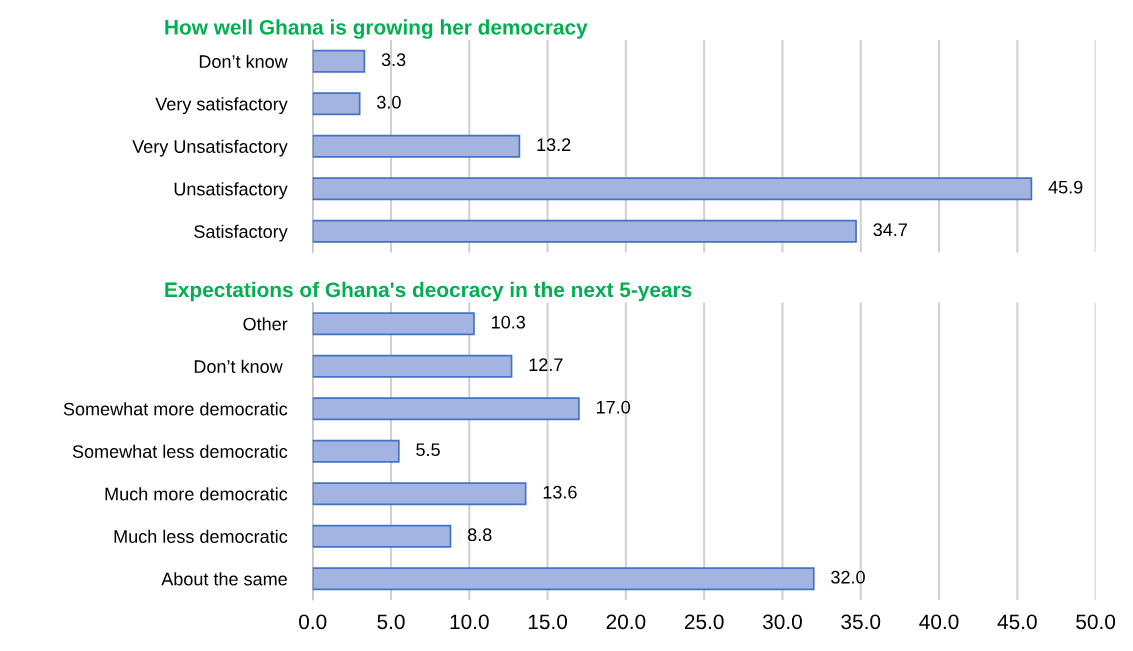 This screenshot has width=1133, height=651. Describe the element at coordinates (704, 622) in the screenshot. I see `x-tick-label: 25.0` at that location.